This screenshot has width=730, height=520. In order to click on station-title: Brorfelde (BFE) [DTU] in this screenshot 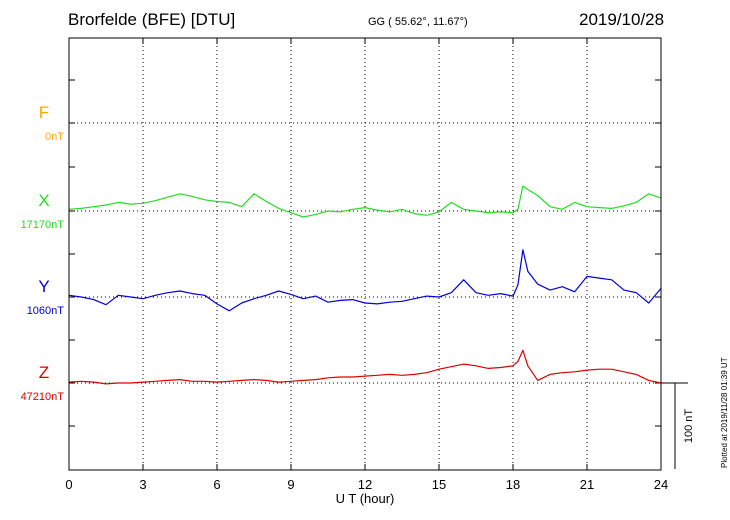, I will do `click(152, 19)`.